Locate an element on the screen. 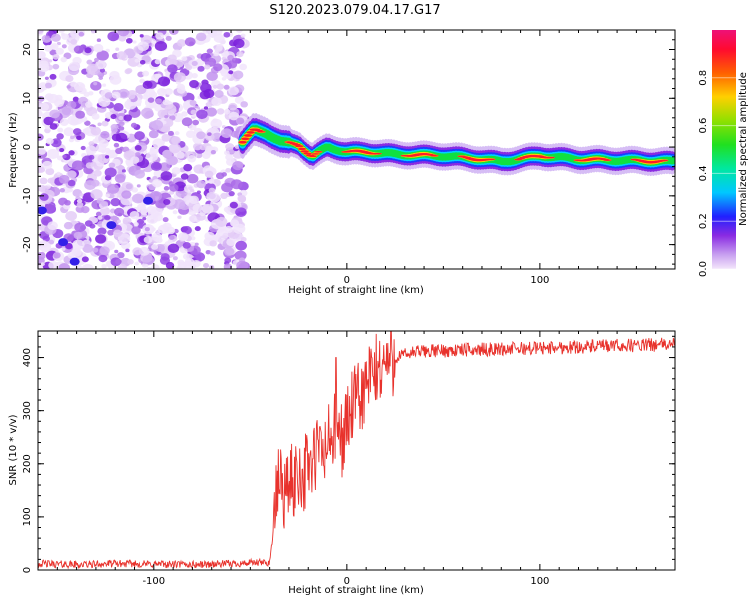  spectrogram-ridge is located at coordinates (456, 145).